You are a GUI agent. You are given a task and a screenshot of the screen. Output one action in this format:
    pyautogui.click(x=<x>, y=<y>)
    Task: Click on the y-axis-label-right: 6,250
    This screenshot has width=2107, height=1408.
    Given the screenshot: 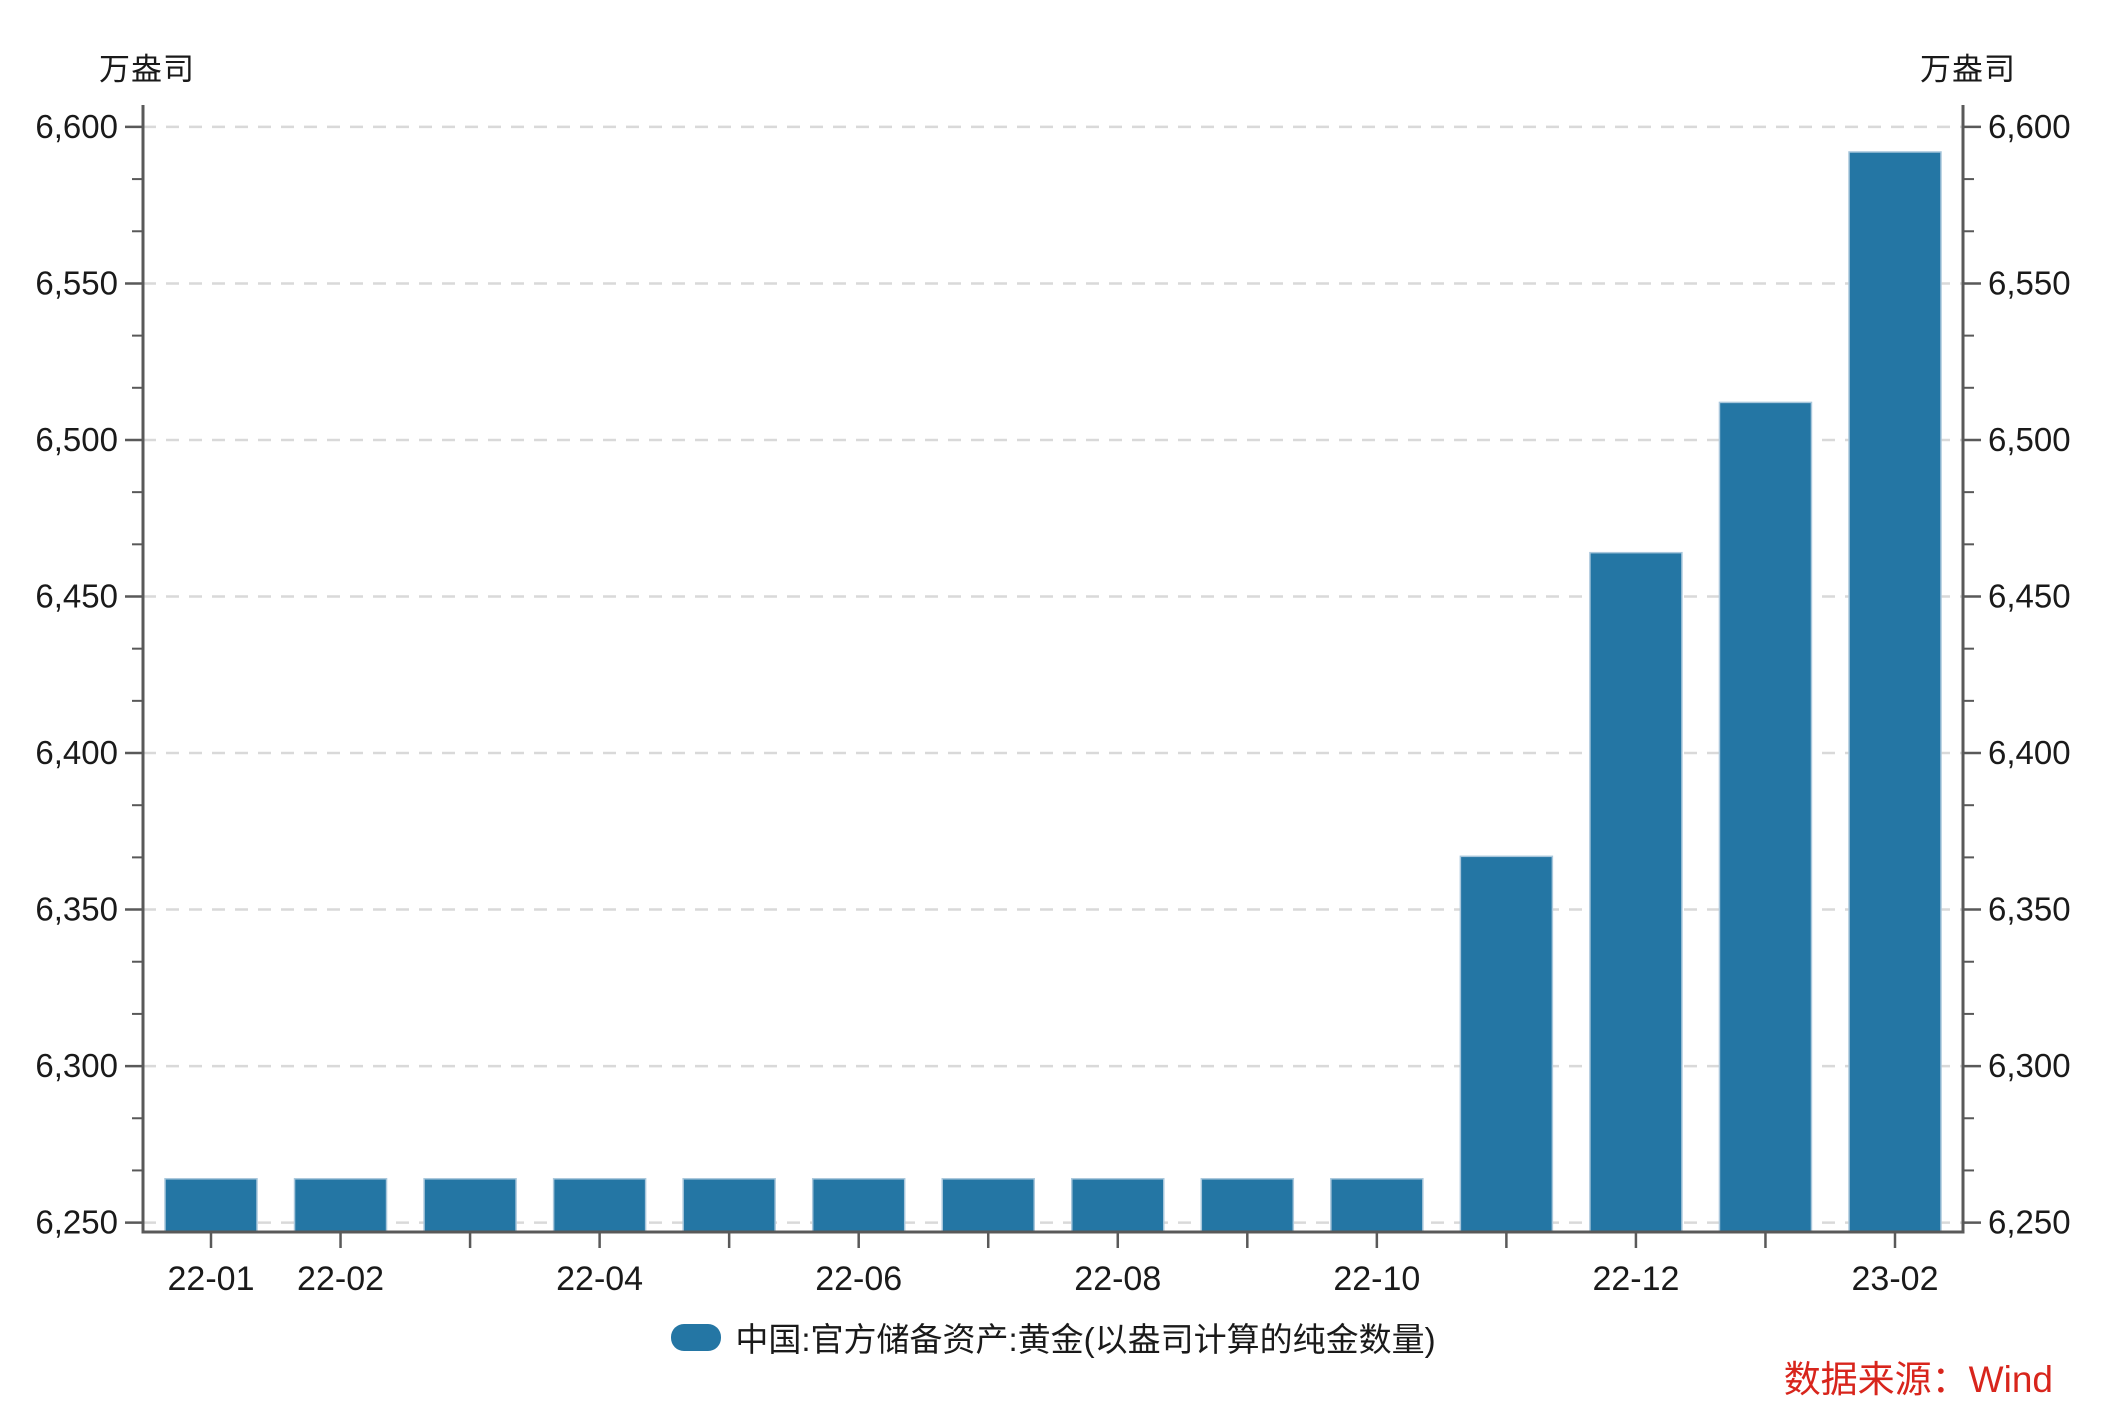 What is the action you would take?
    pyautogui.click(x=2029, y=1222)
    